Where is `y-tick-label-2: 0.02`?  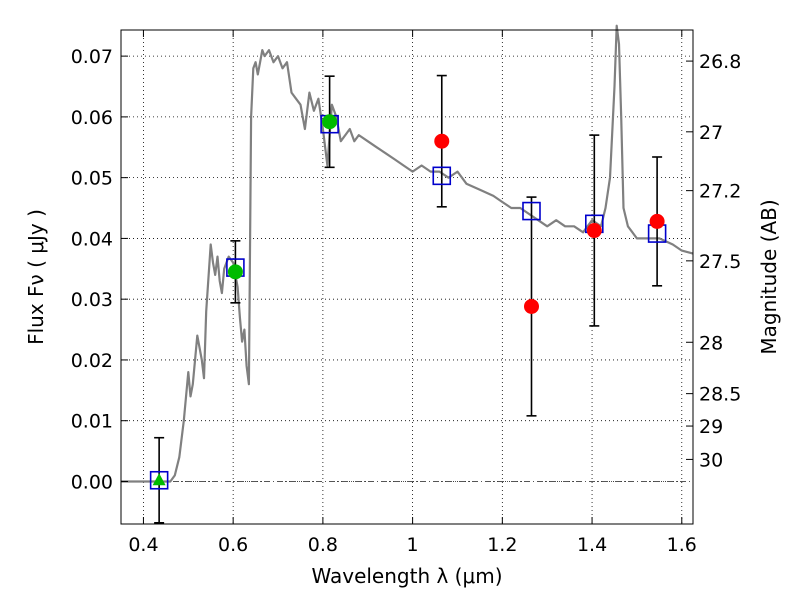 y-tick-label-2: 0.02 is located at coordinates (92, 361).